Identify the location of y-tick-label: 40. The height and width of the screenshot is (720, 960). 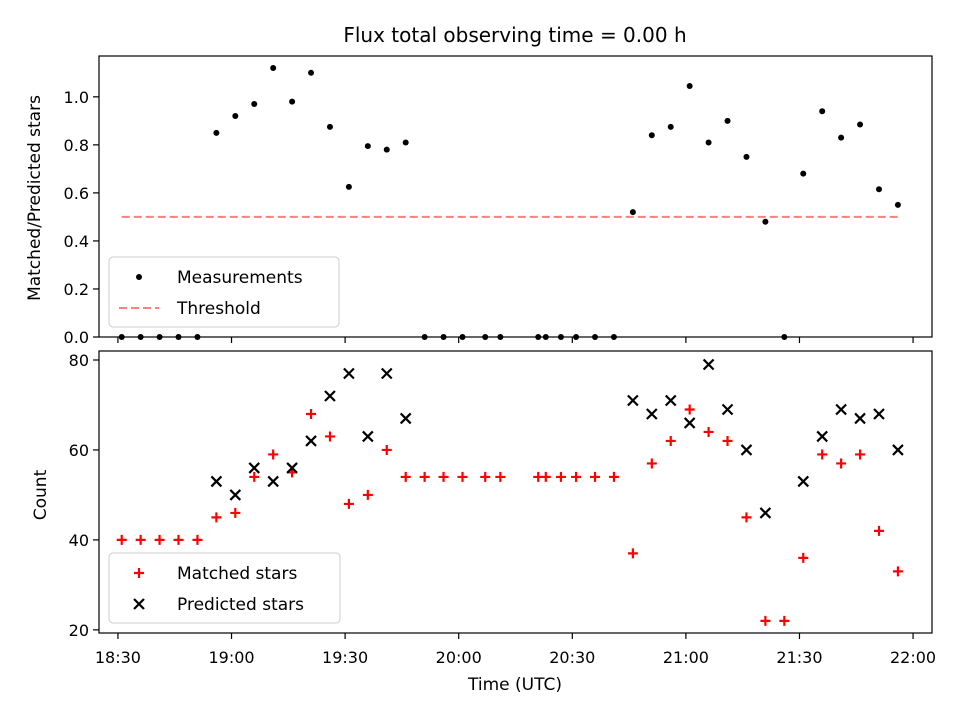
(79, 540).